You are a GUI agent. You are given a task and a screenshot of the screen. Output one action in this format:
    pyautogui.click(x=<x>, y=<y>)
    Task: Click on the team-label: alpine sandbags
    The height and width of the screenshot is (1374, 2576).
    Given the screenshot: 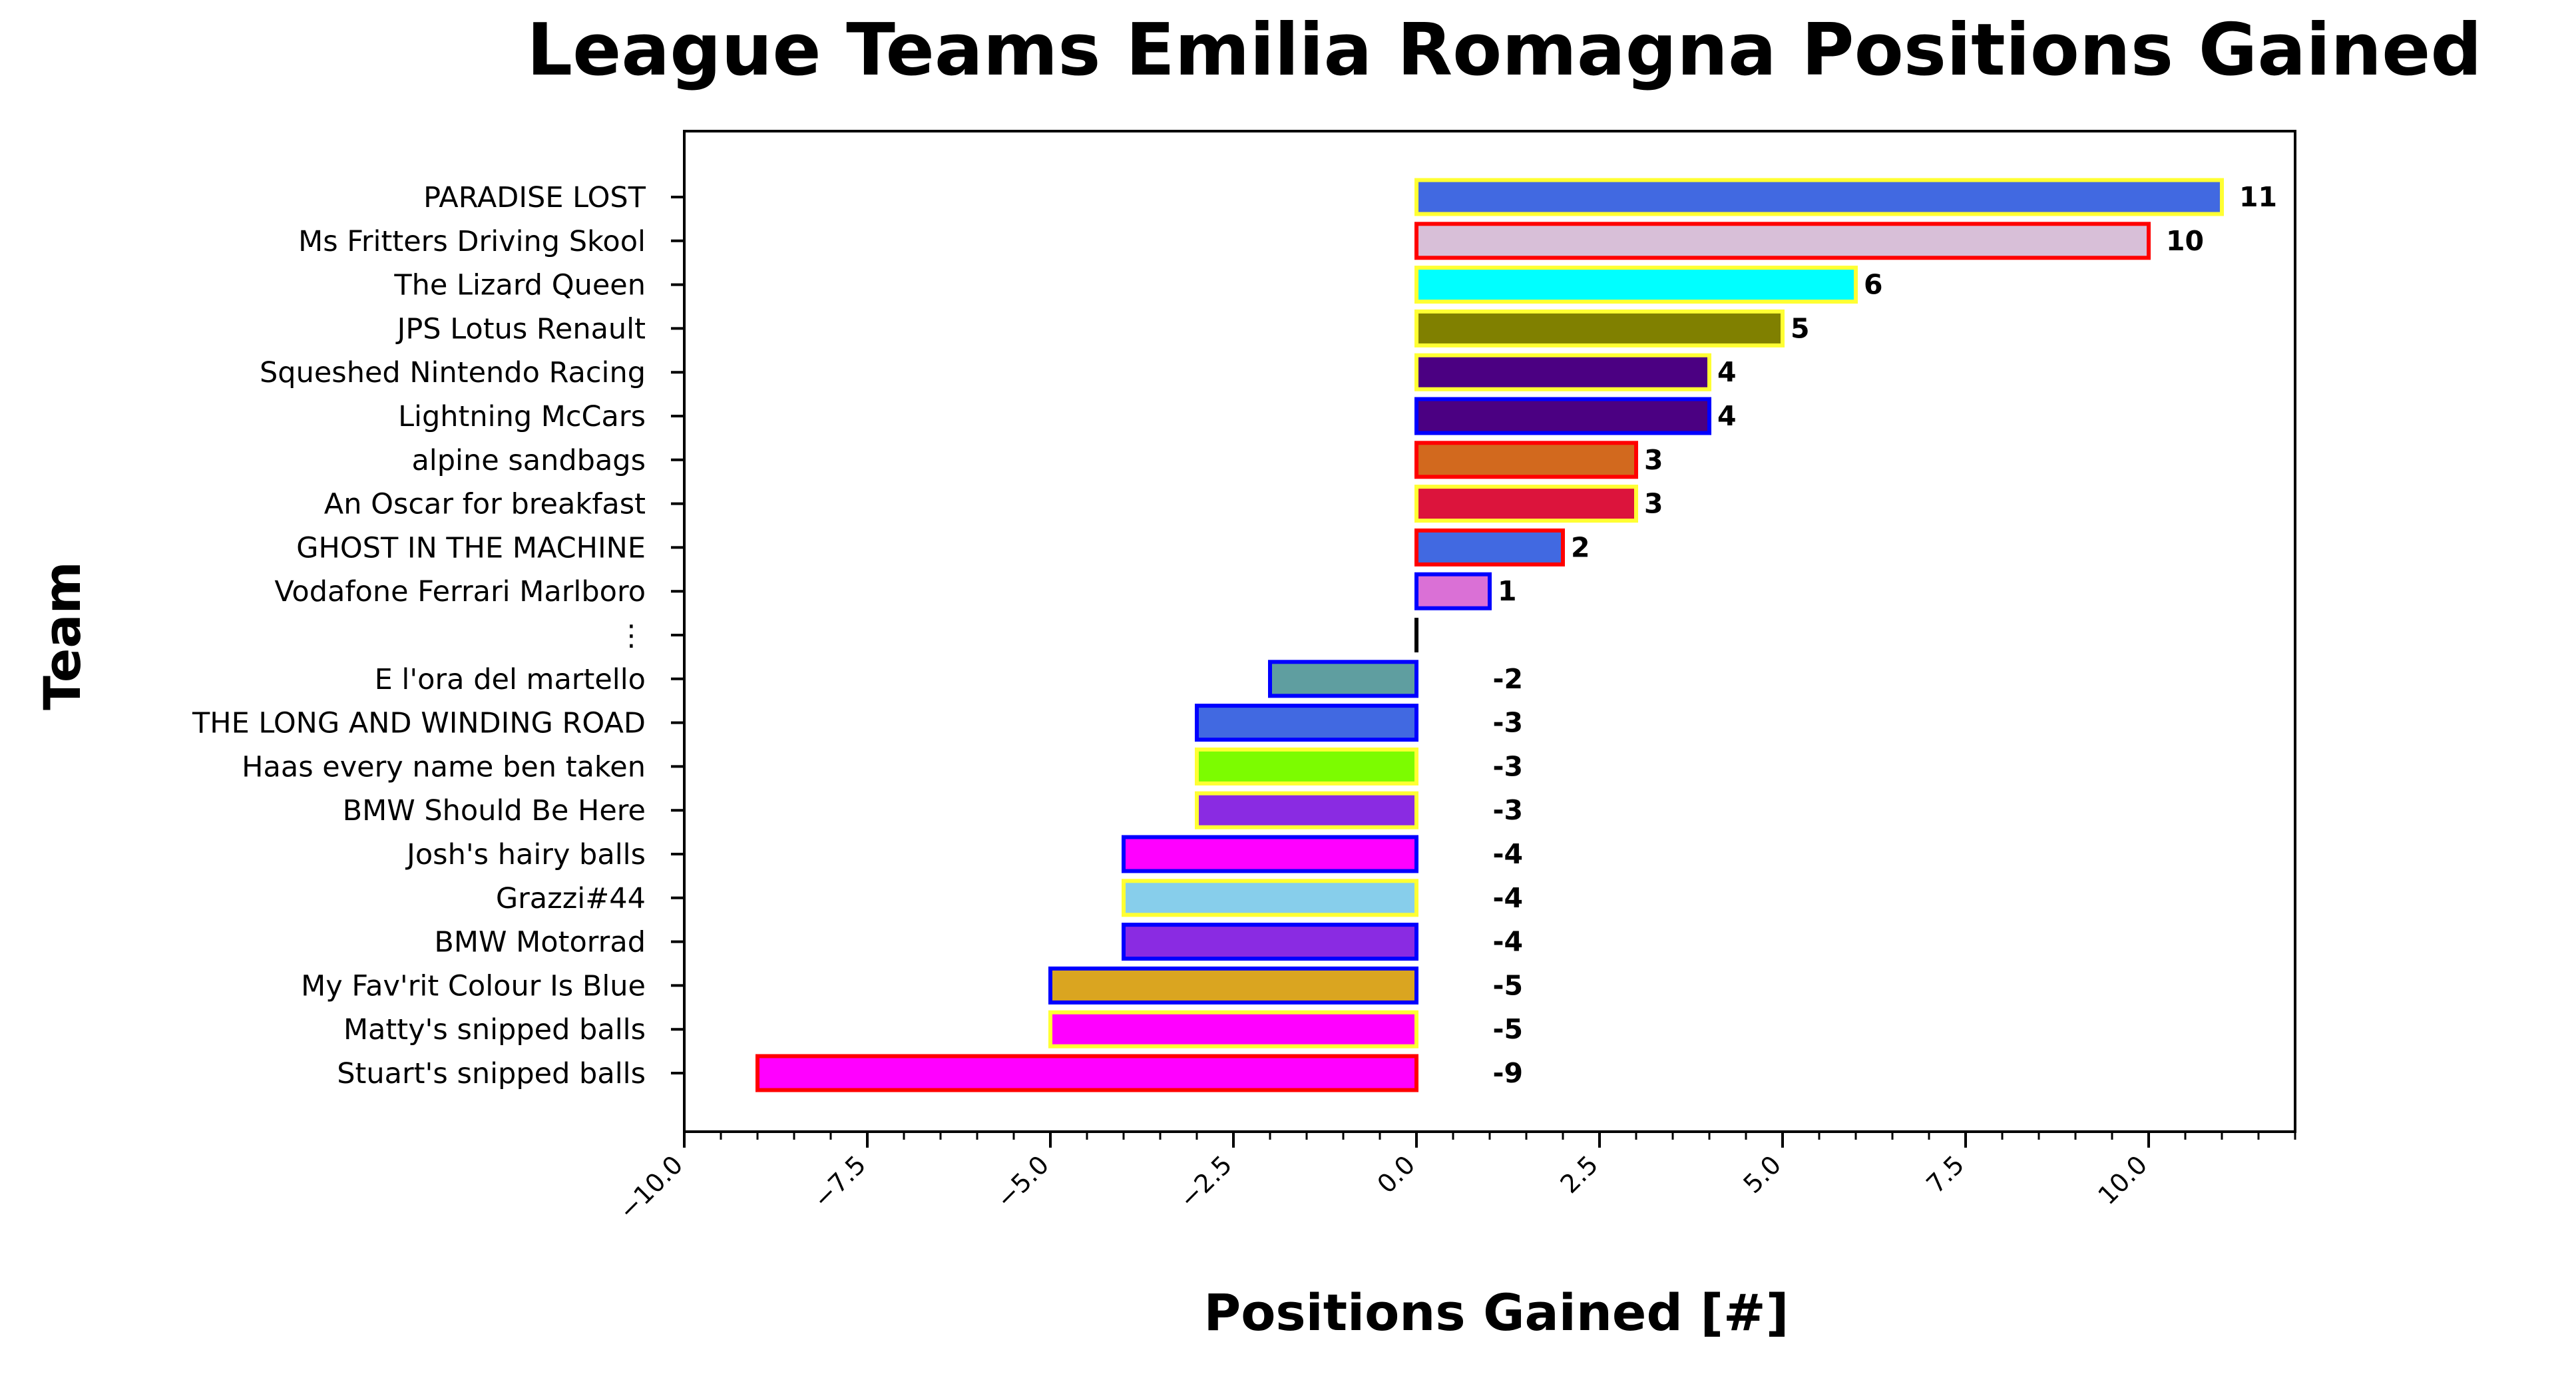 What is the action you would take?
    pyautogui.click(x=528, y=460)
    